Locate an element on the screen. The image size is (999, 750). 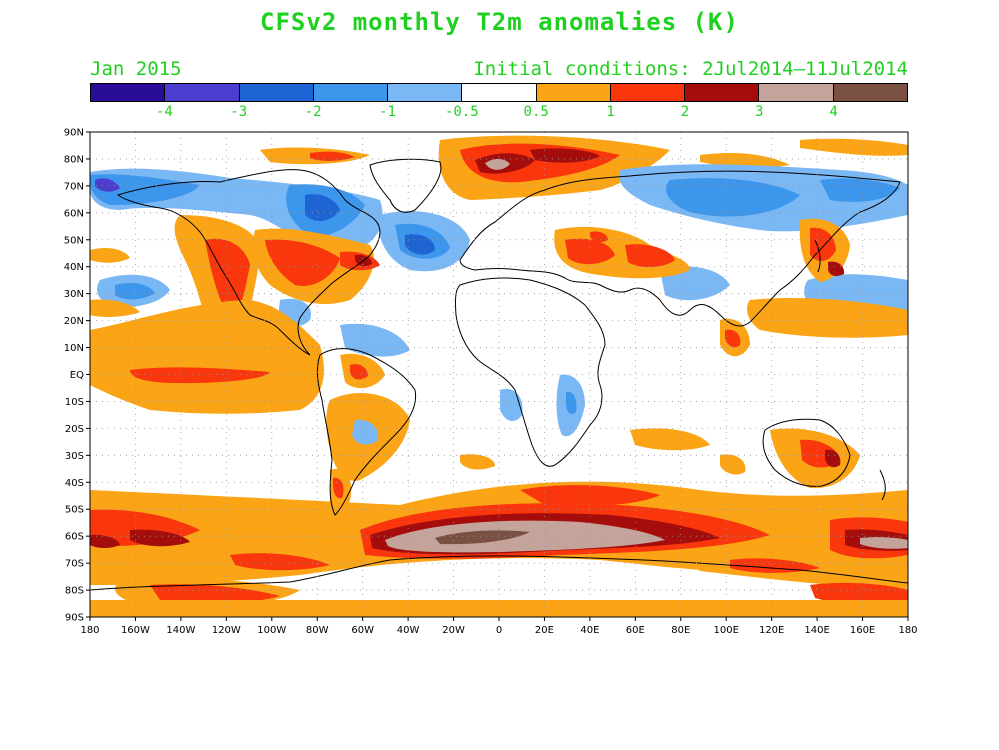
colorbar-label: -3 is located at coordinates (239, 112).